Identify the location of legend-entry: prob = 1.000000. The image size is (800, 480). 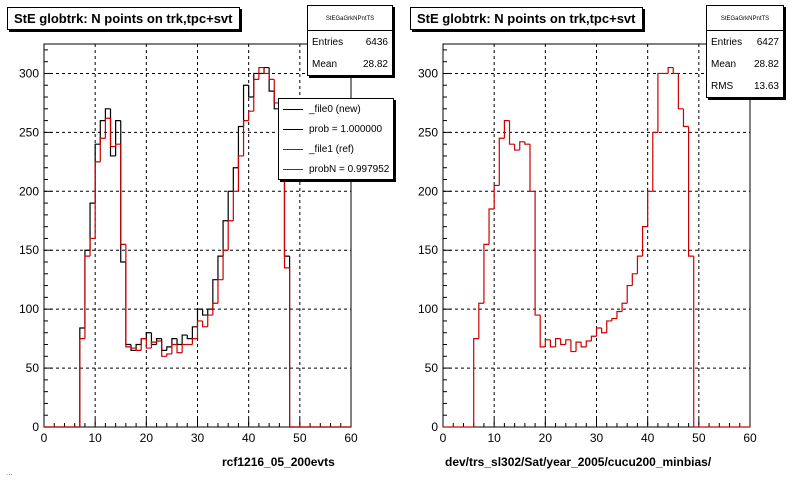
(336, 129).